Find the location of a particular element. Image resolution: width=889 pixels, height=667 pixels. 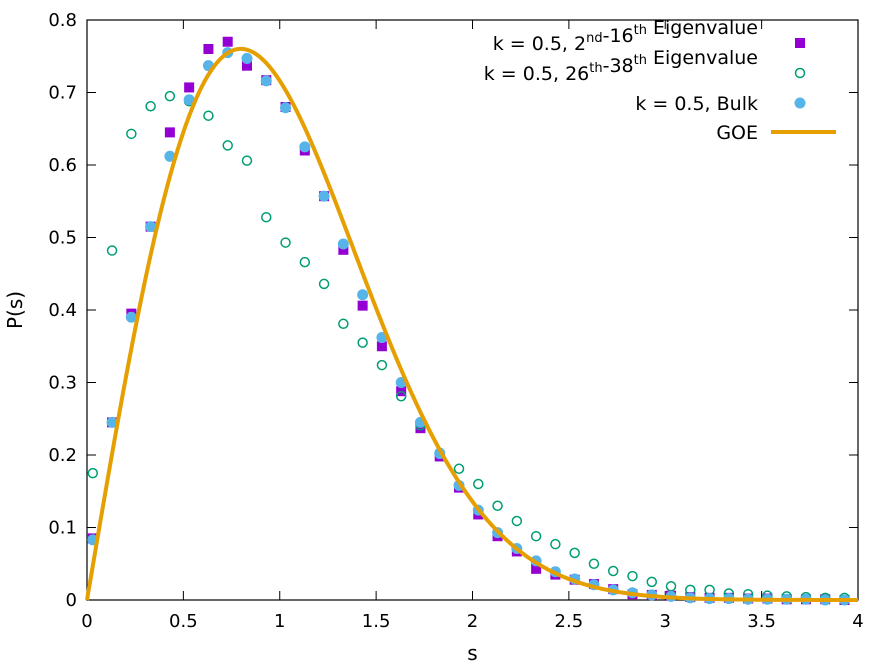

y-tick-label: 0.8 is located at coordinates (62, 20).